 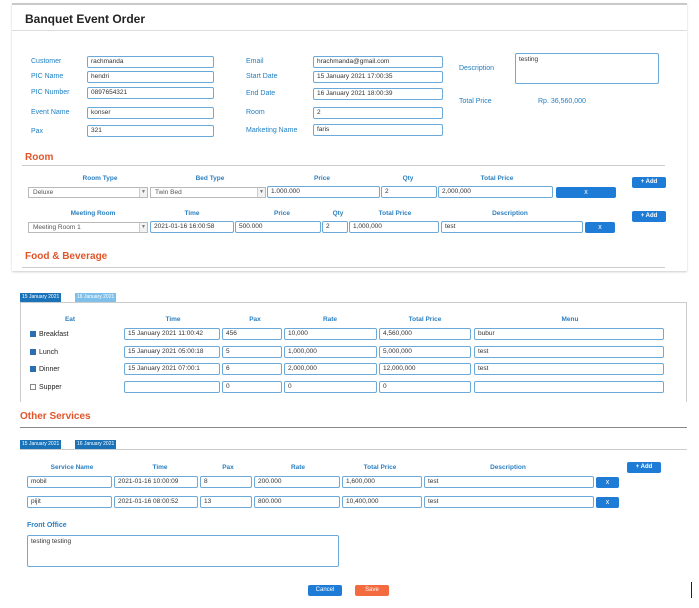 I want to click on meeting-remove-button: x, so click(x=600, y=227).